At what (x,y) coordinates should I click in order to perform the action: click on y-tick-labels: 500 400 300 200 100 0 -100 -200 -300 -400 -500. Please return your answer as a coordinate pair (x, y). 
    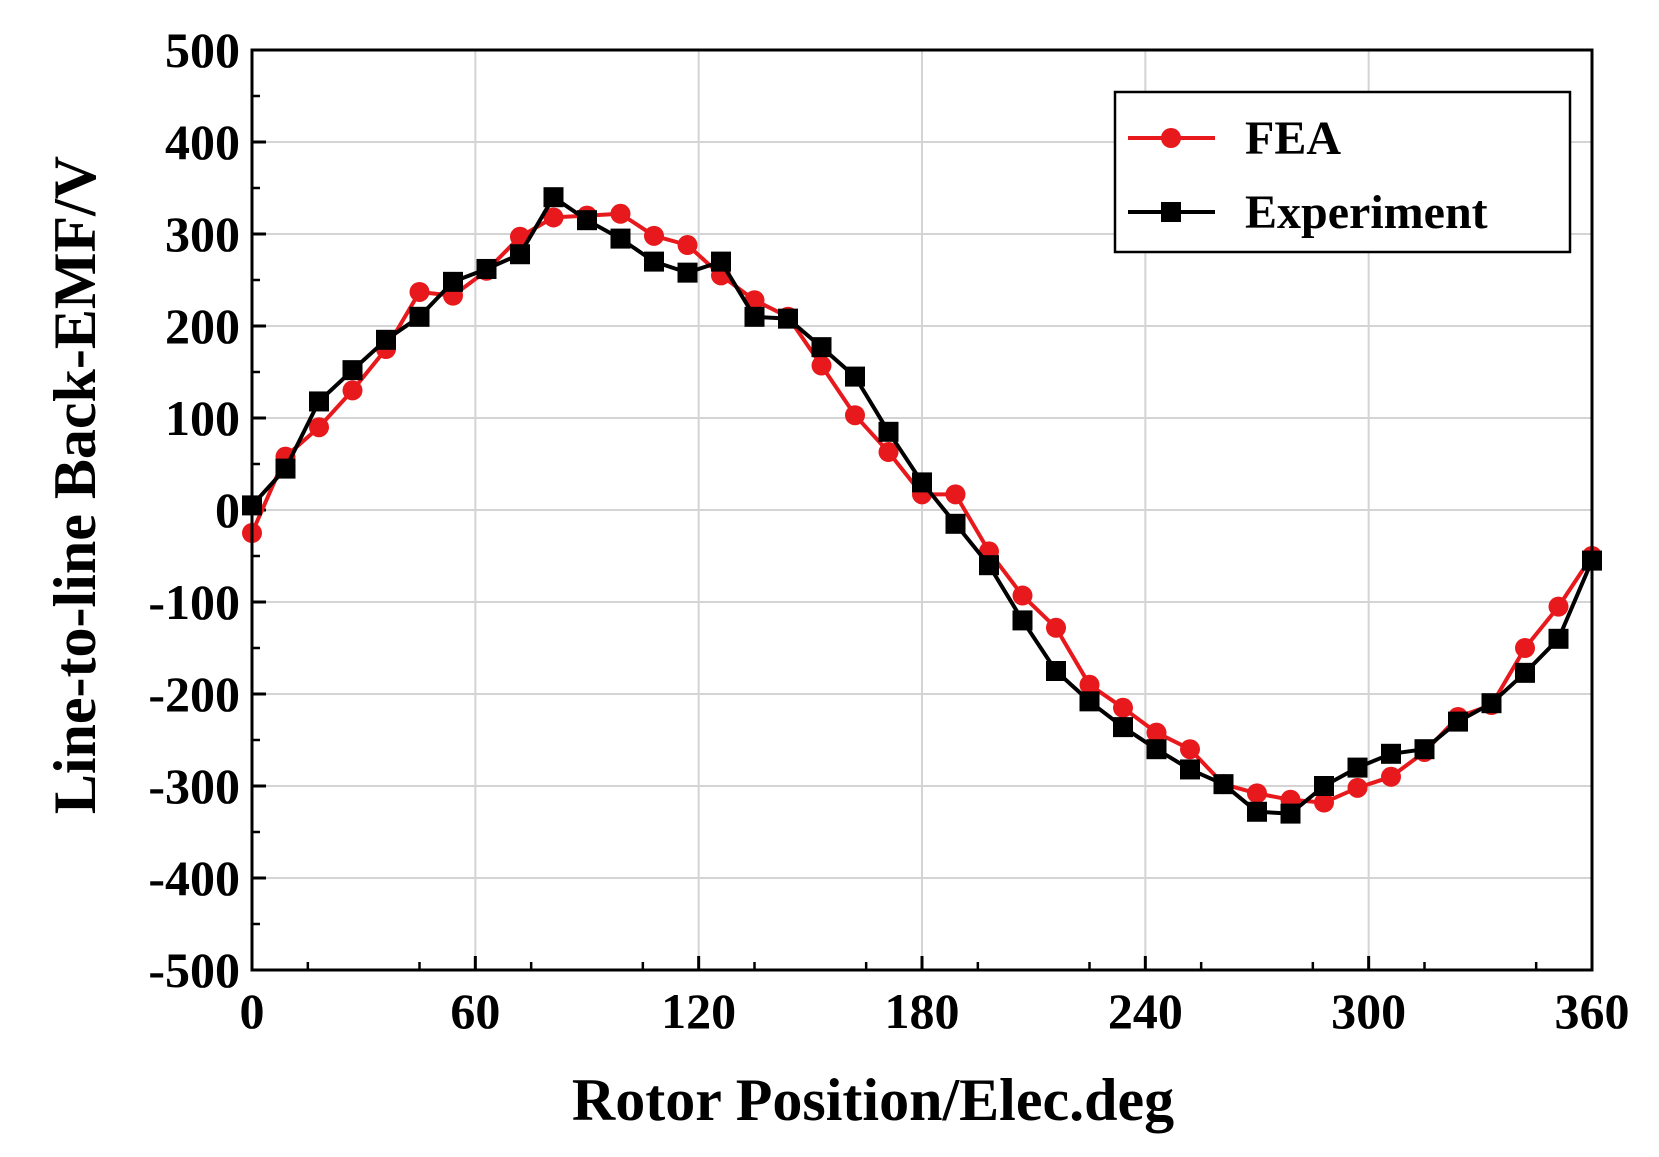
    Looking at the image, I should click on (194, 510).